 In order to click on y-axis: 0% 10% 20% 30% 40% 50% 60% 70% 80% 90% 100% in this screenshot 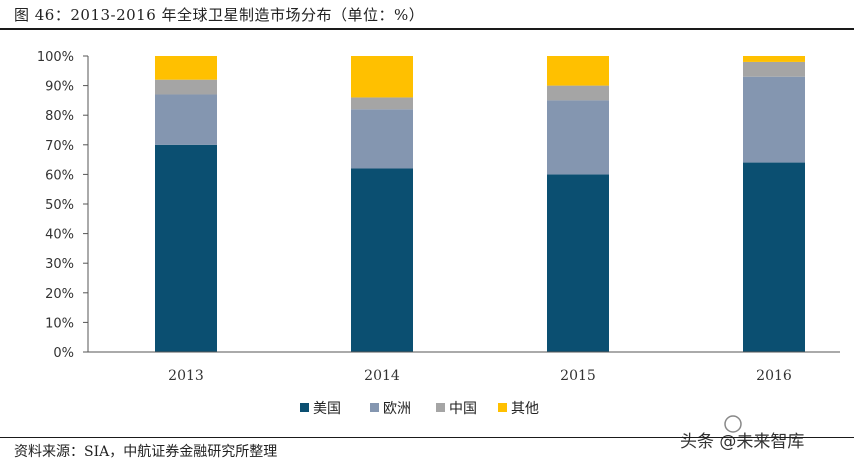, I will do `click(63, 205)`.